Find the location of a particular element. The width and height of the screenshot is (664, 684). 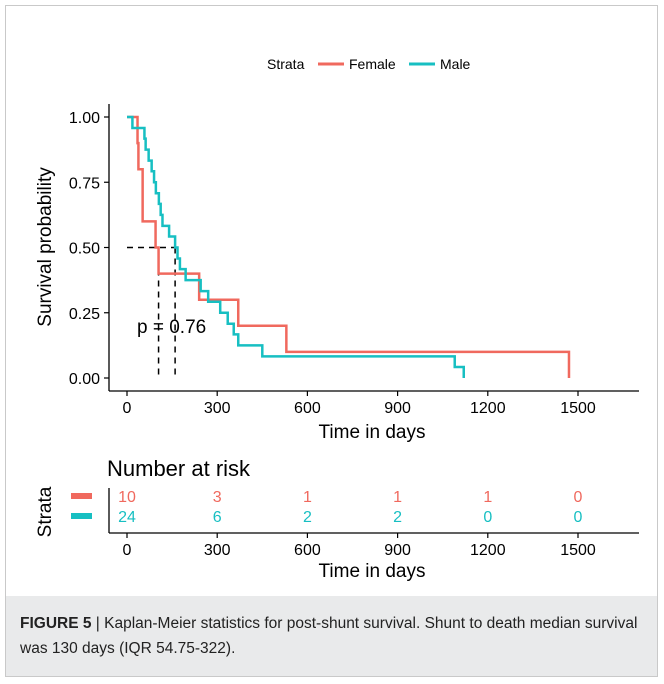

y-axis-title: Survival probability is located at coordinates (45, 247).